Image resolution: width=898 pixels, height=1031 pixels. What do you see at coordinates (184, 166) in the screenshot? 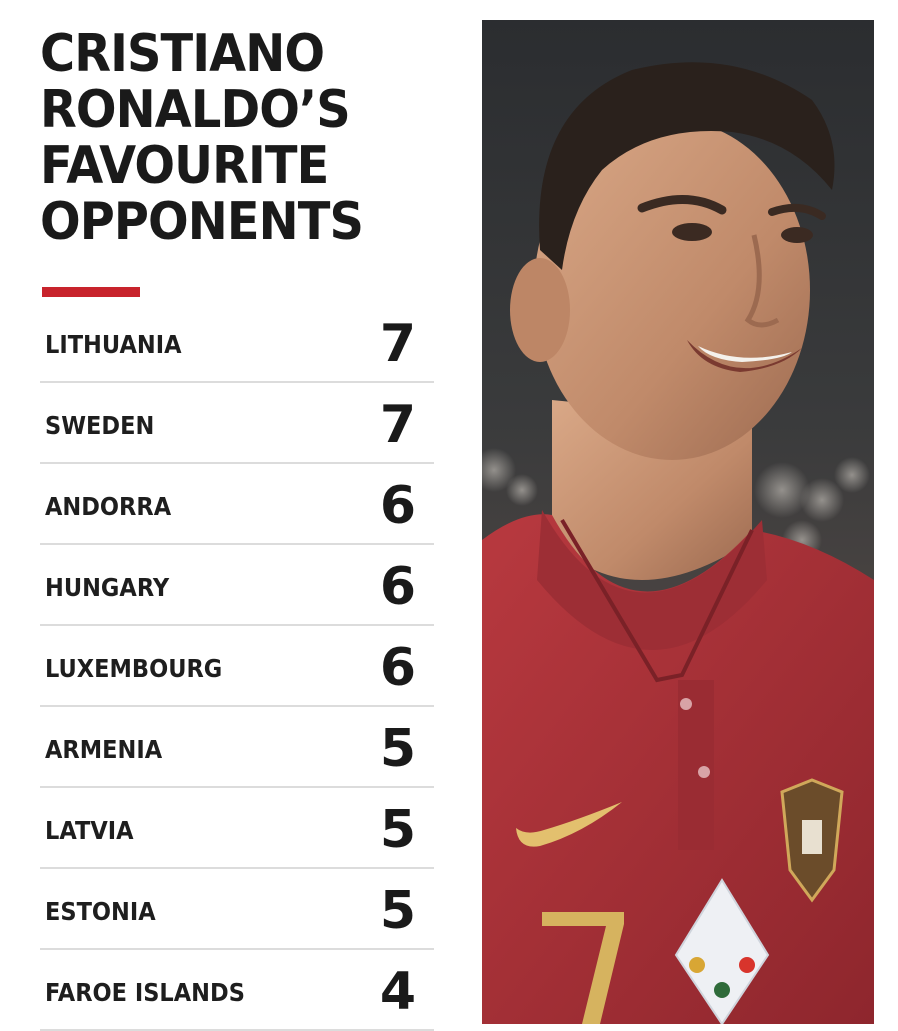
I see `title-line: FAVOURITE` at bounding box center [184, 166].